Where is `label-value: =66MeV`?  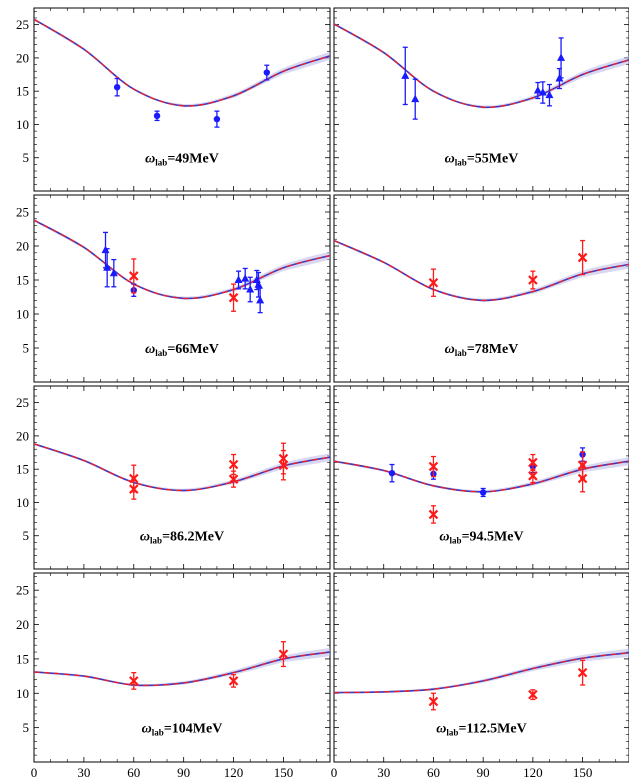
label-value: =66MeV is located at coordinates (193, 349).